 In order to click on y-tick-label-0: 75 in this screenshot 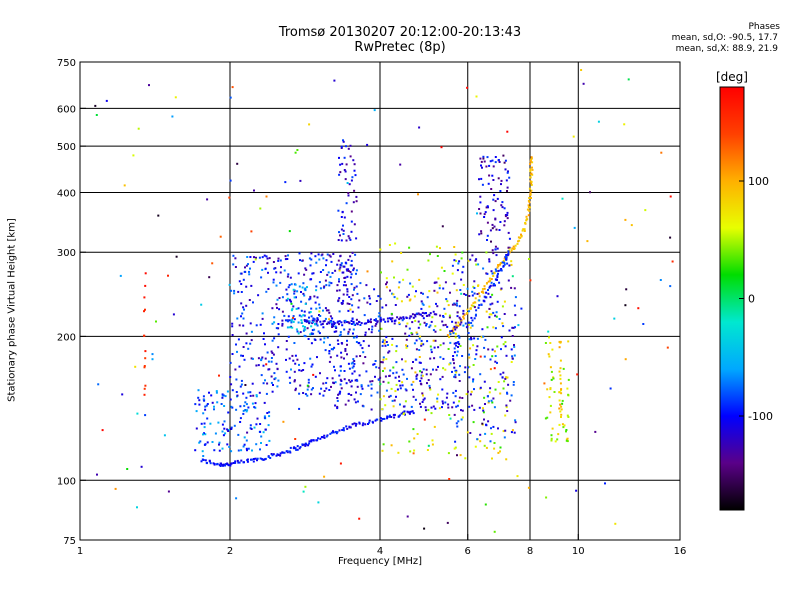, I will do `click(69, 541)`.